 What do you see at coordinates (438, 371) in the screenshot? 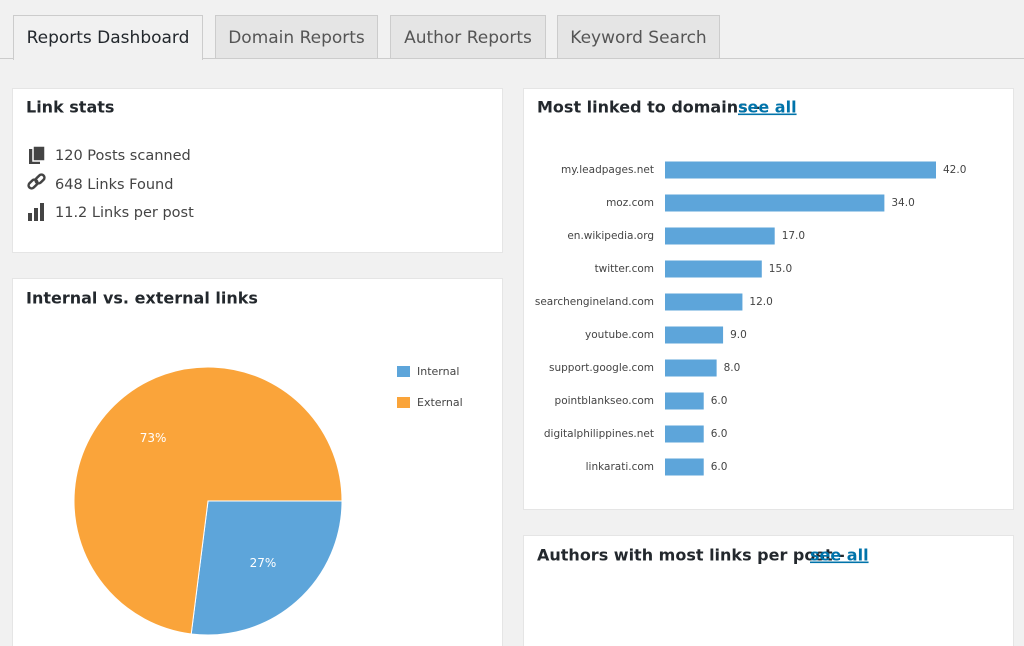
I see `legend-label: Internal` at bounding box center [438, 371].